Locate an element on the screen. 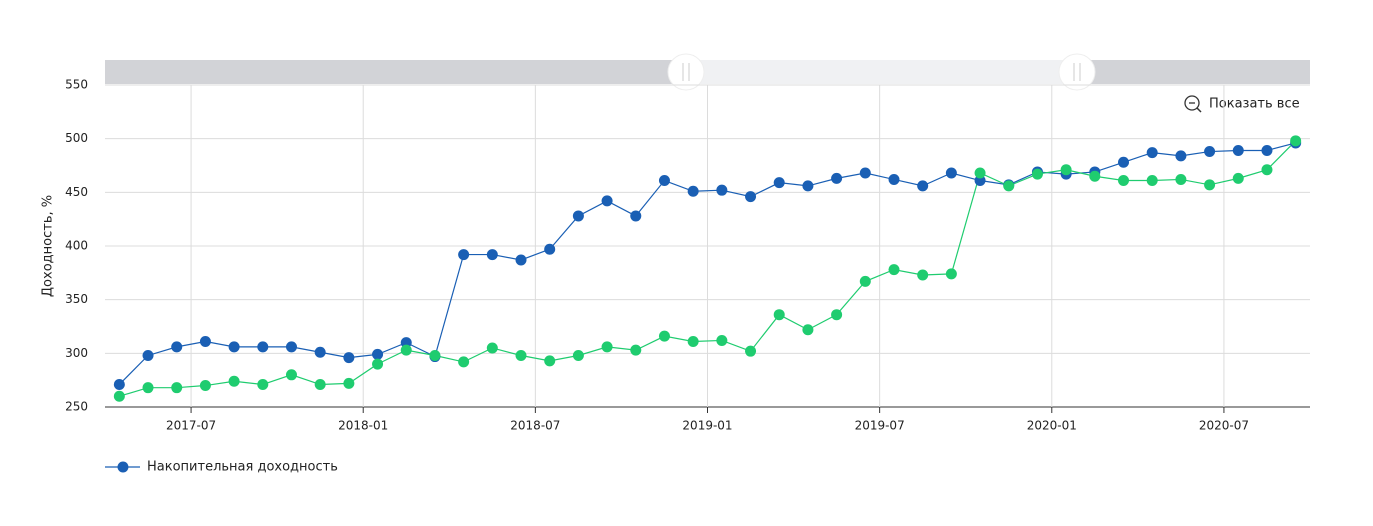 This screenshot has height=526, width=1373. y-tick-label: 450 is located at coordinates (76, 192).